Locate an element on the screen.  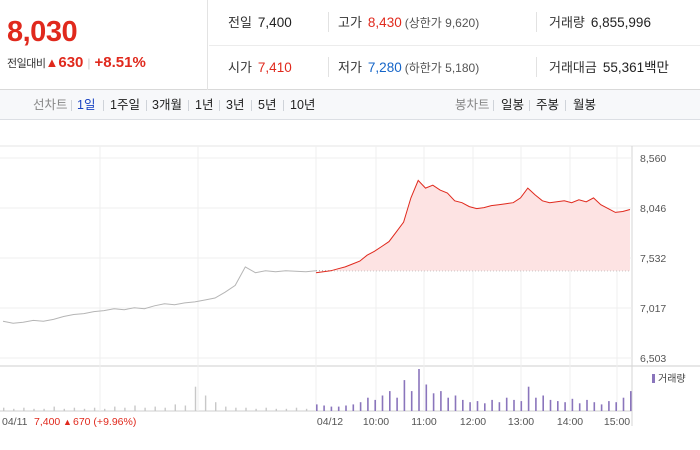
period-tab-5y: 5년 is located at coordinates (267, 105).